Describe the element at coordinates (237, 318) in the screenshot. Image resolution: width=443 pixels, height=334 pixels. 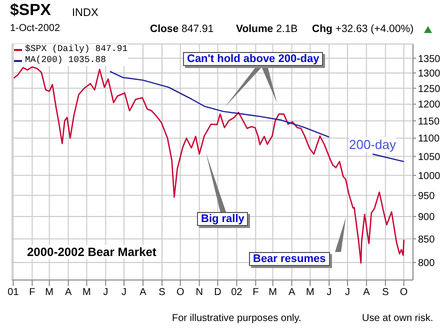
I see `text: For illustrative purposes only.` at that location.